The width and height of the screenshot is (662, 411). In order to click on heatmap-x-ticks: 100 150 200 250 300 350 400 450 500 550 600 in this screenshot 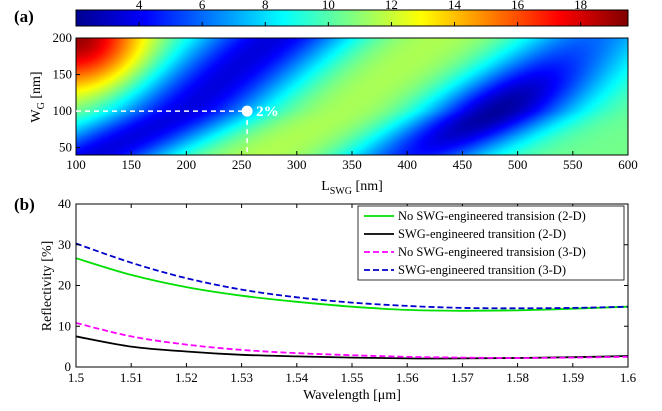, I will do `click(352, 161)`.